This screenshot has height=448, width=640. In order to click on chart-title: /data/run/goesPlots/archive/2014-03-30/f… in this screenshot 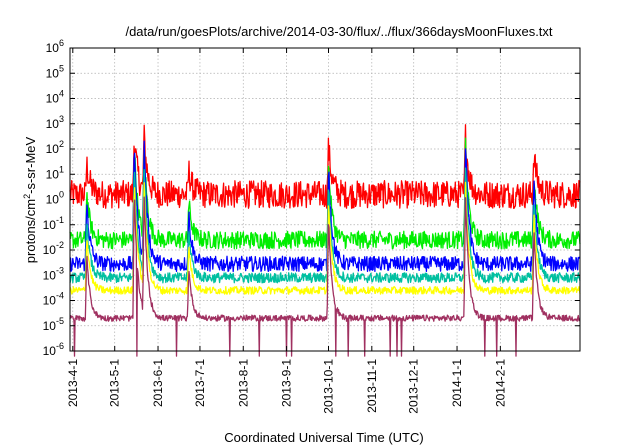, I will do `click(338, 31)`.